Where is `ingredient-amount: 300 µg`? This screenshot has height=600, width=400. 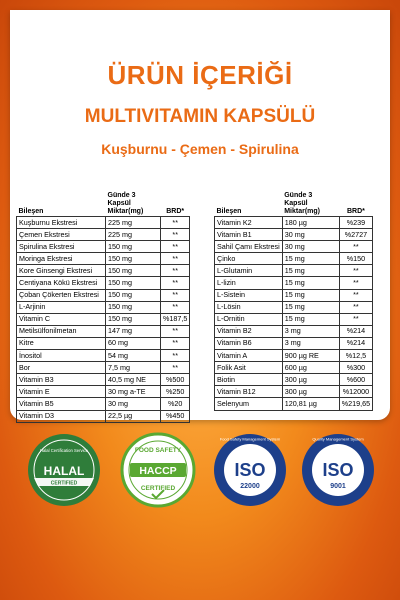
ingredient-amount: 300 µg is located at coordinates (310, 380).